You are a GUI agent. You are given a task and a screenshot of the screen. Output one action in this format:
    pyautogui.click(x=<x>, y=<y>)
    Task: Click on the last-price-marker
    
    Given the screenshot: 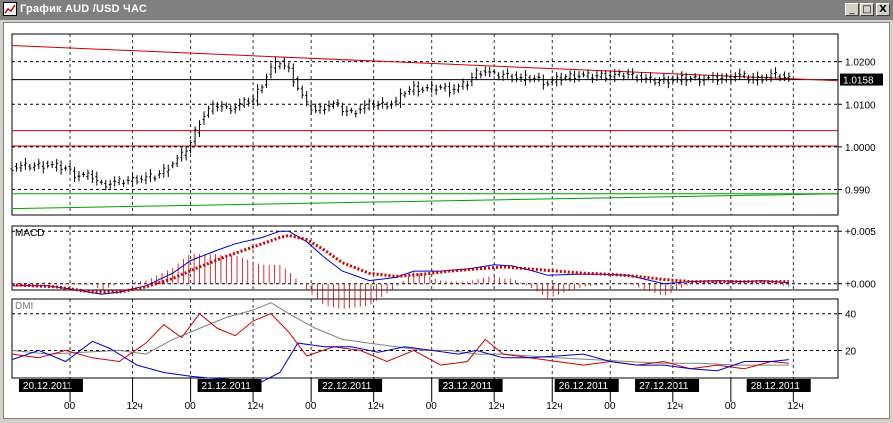 What is the action you would take?
    pyautogui.click(x=861, y=79)
    